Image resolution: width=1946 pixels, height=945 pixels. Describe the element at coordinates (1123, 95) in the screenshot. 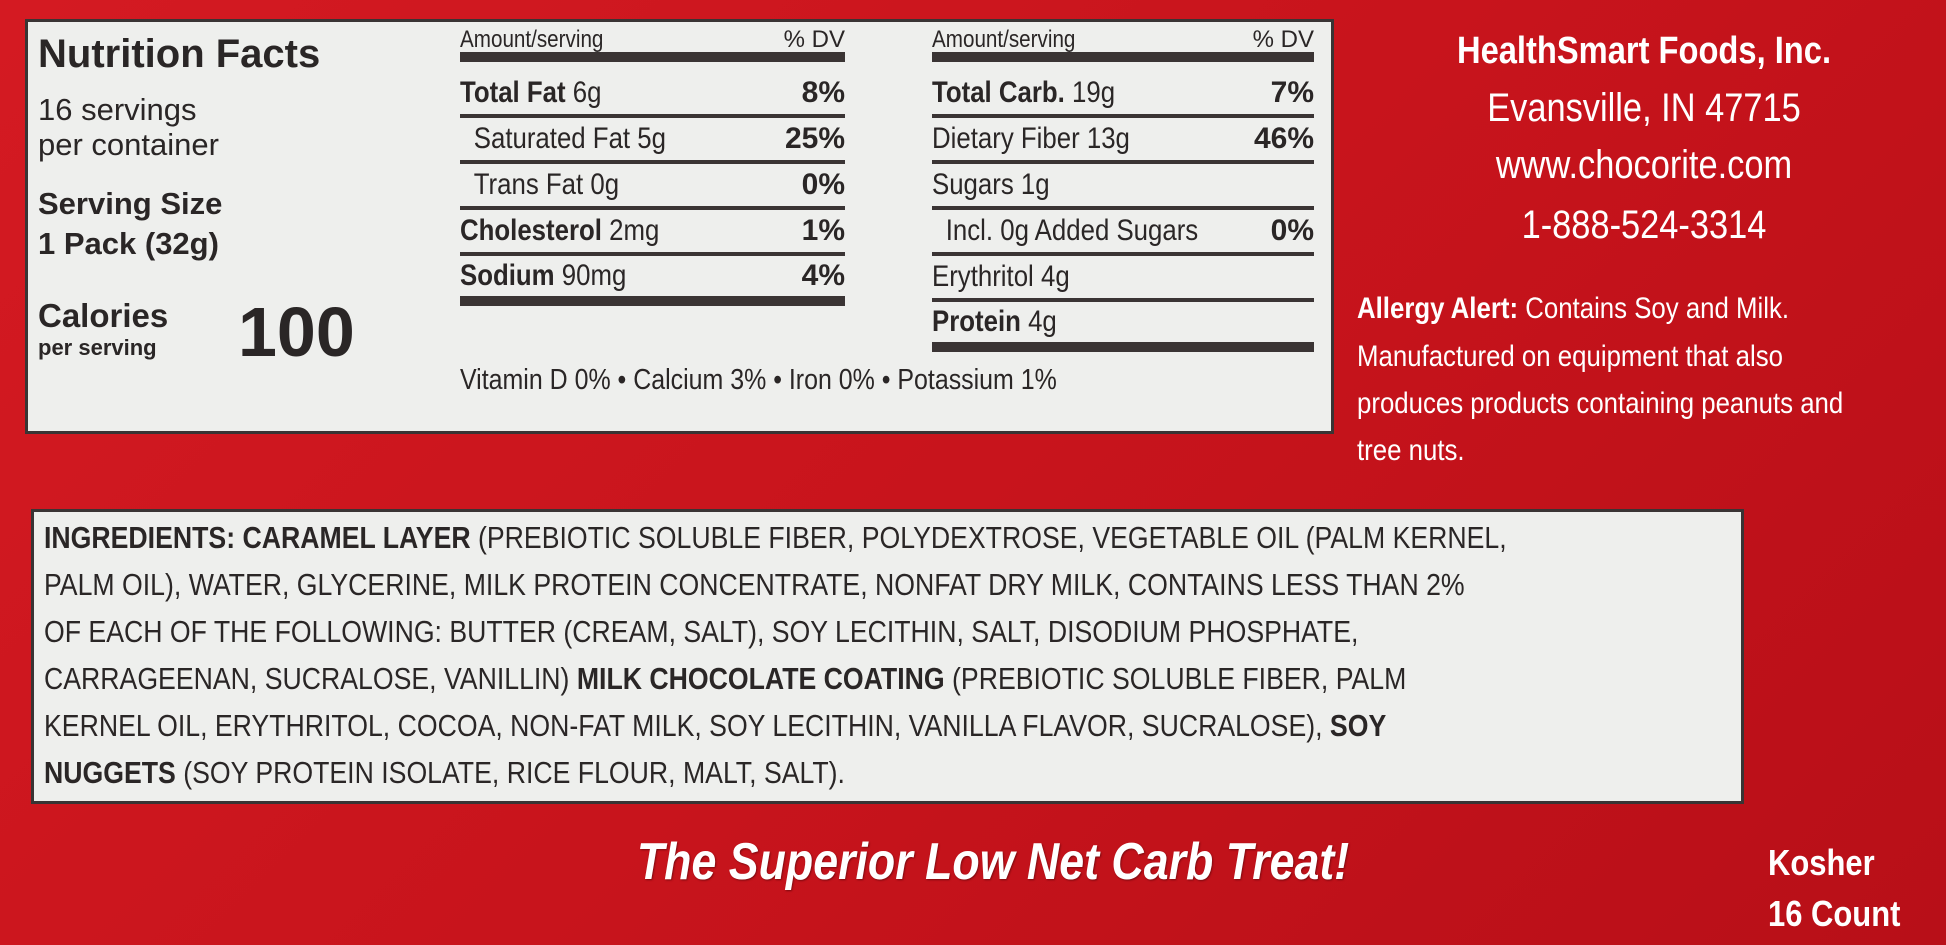

I see `nutrient-row: Total Carb. 19g 7%` at that location.